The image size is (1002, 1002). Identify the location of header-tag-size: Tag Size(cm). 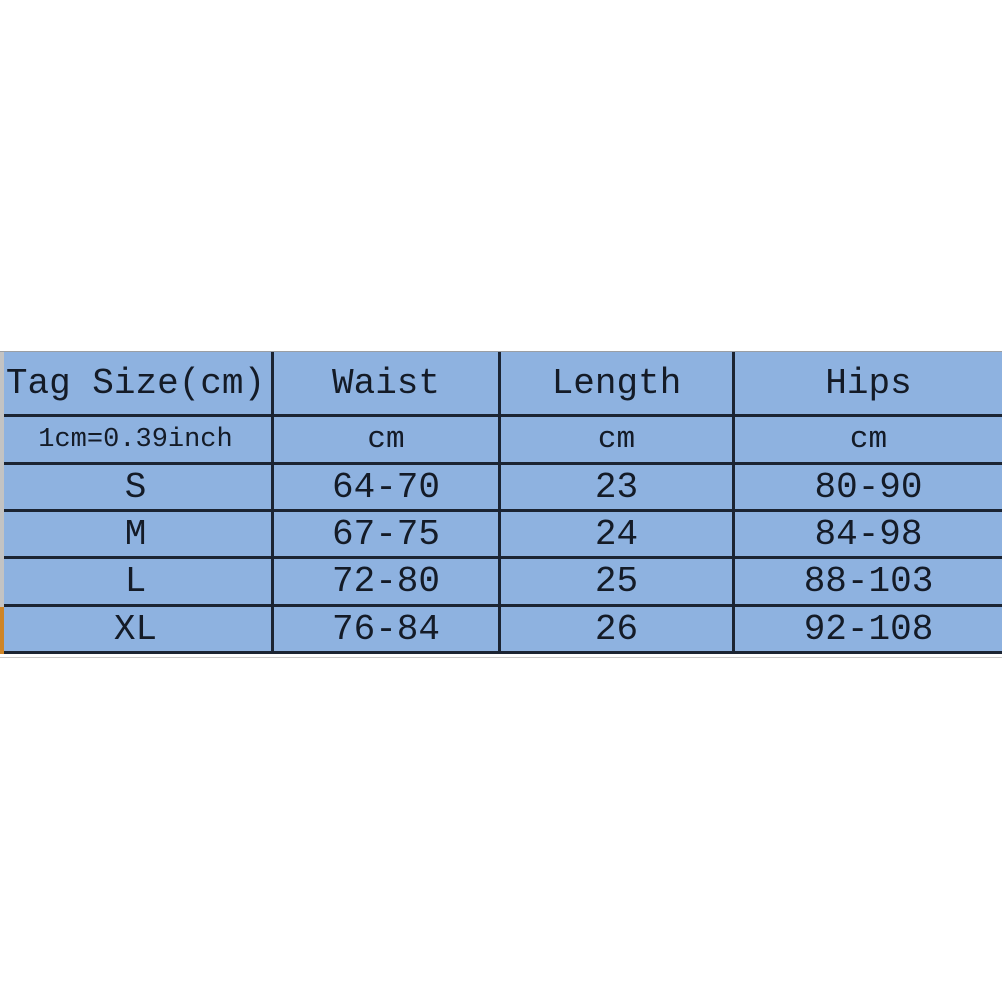
(137, 384).